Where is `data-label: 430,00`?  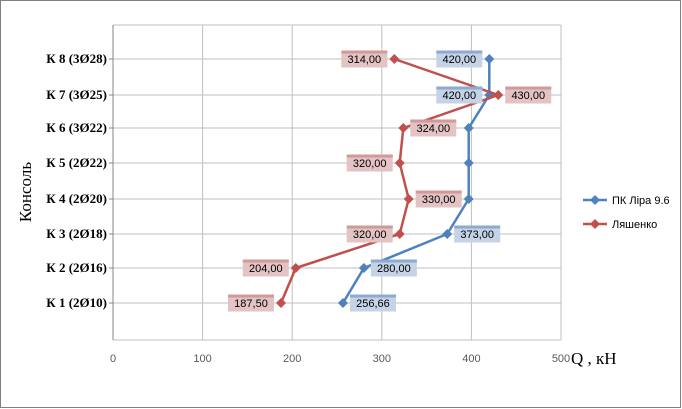
data-label: 430,00 is located at coordinates (528, 96).